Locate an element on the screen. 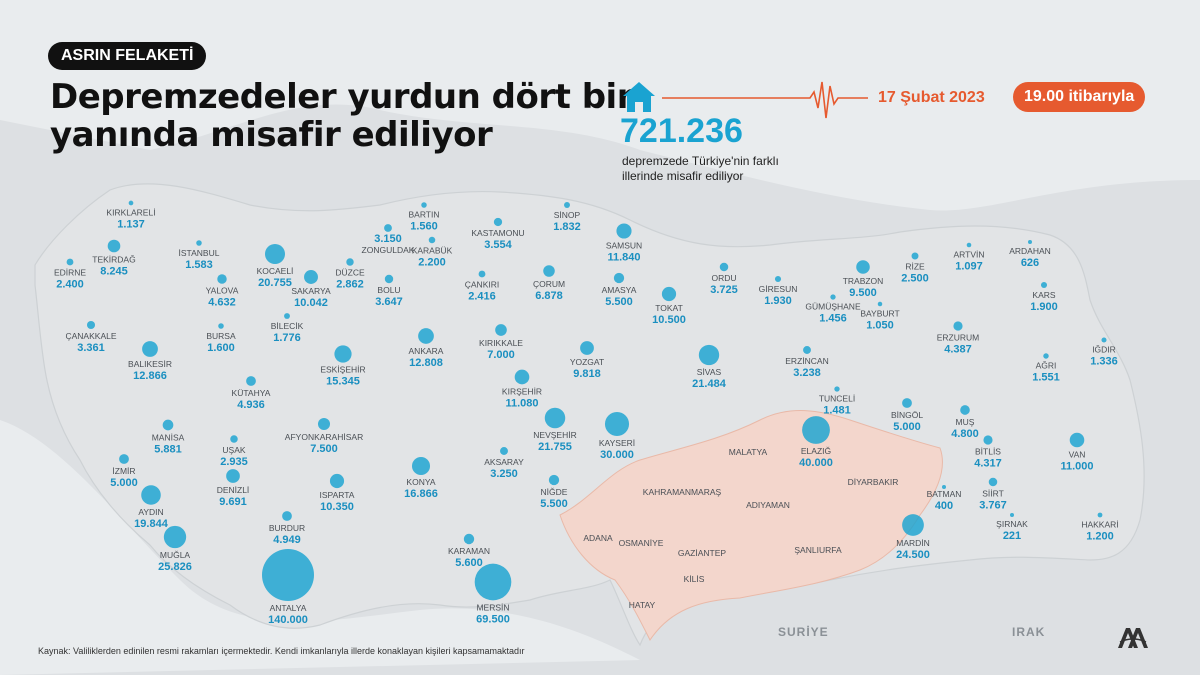  bubble-deni-zli- is located at coordinates (233, 476).